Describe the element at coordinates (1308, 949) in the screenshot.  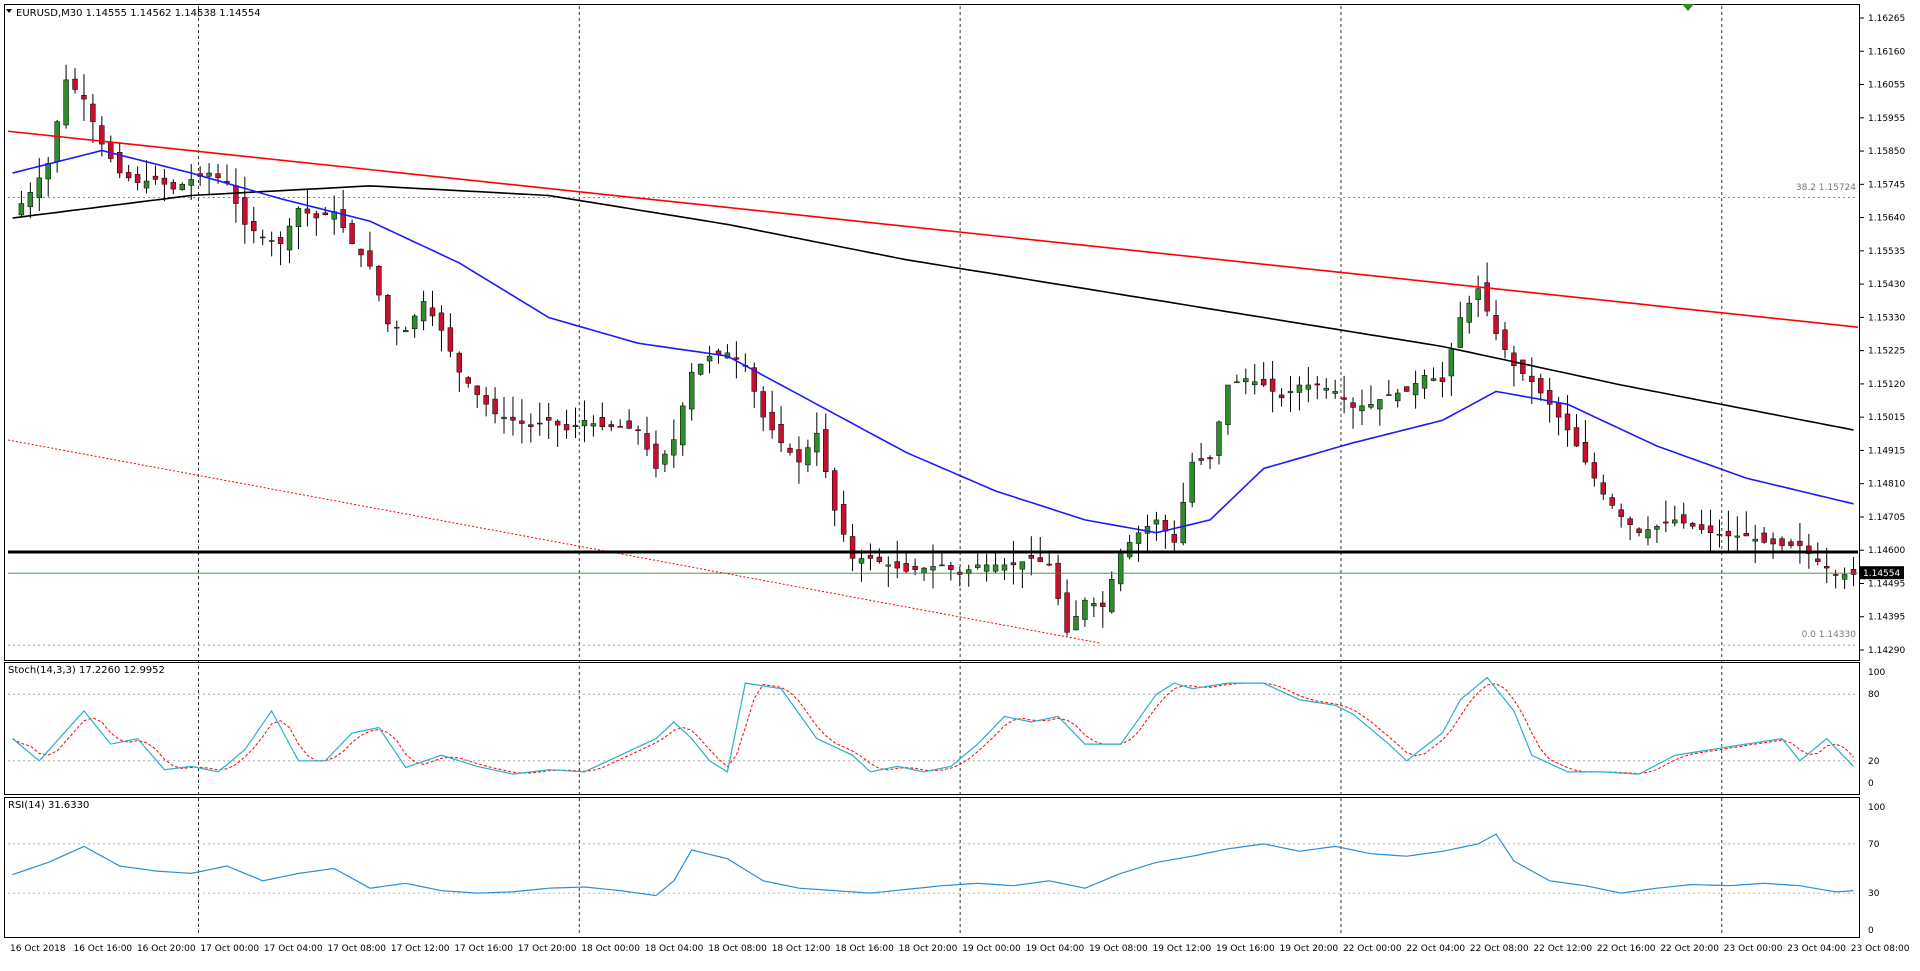
I see `time-label: 19 Oct 20:00` at that location.